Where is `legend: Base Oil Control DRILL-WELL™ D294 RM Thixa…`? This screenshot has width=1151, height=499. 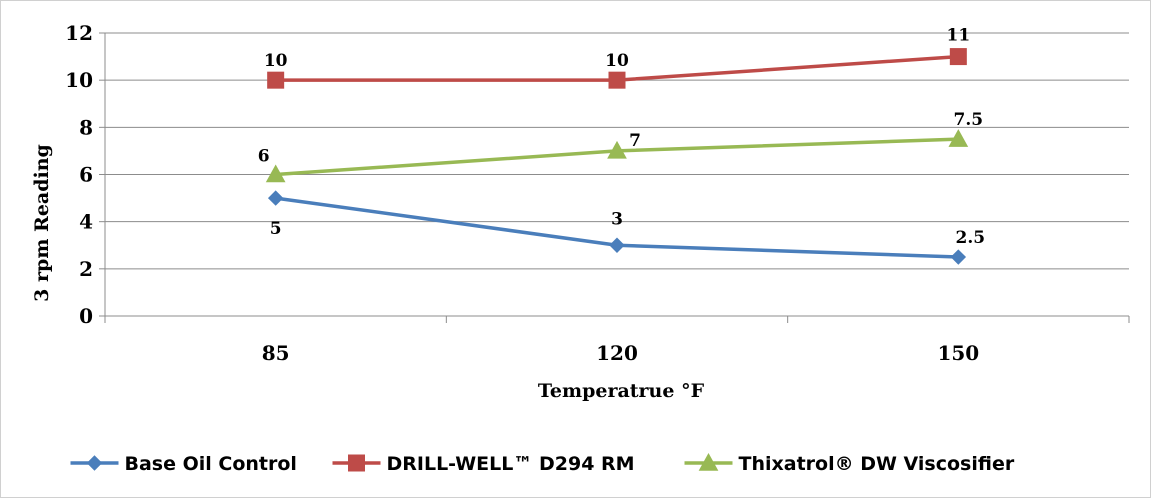
legend: Base Oil Control DRILL-WELL™ D294 RM Thixa… is located at coordinates (542, 463).